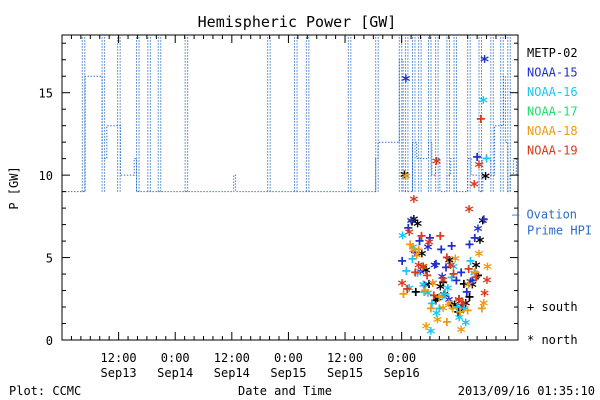 This screenshot has height=400, width=600. I want to click on x-tick-date: Sep14, so click(175, 373).